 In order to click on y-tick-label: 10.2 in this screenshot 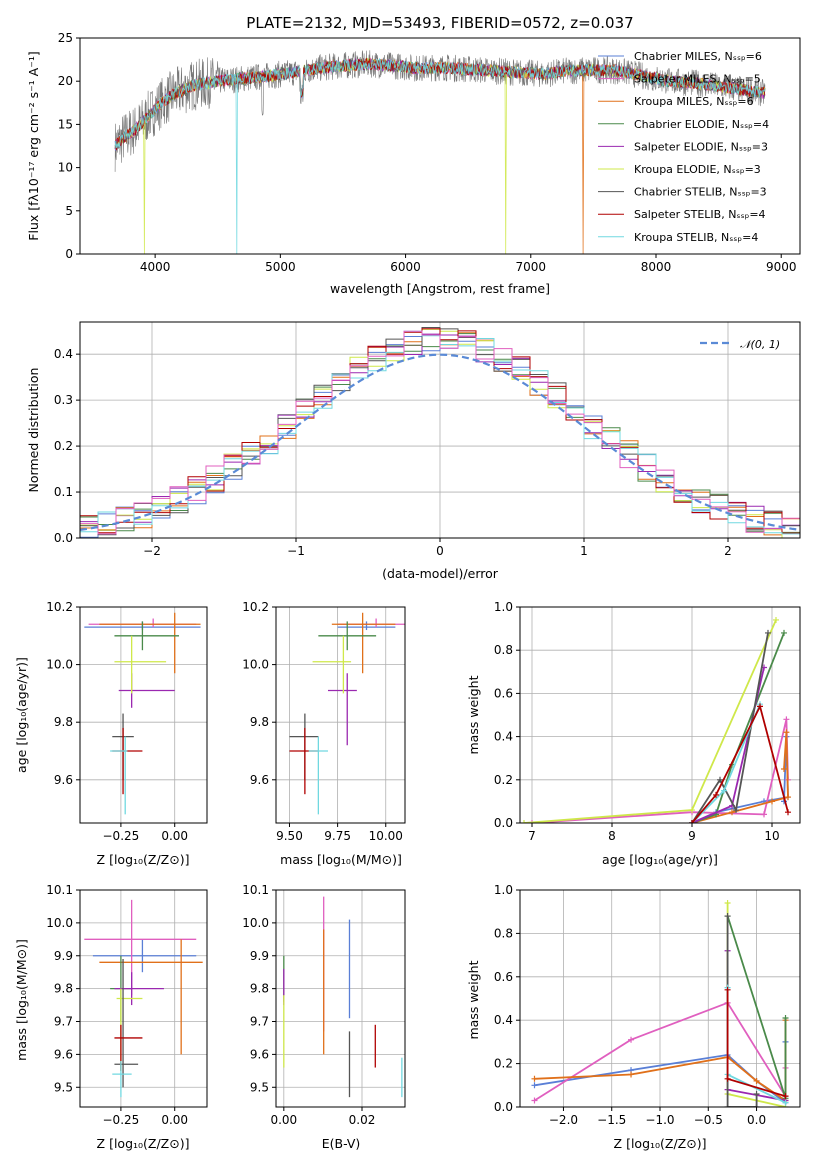, I will do `click(59, 607)`.